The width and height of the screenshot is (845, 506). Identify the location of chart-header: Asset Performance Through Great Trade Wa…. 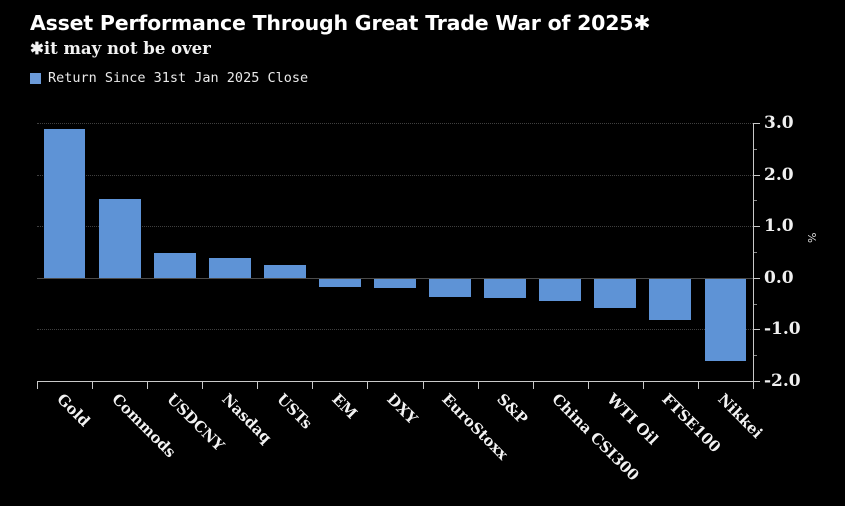
(425, 48).